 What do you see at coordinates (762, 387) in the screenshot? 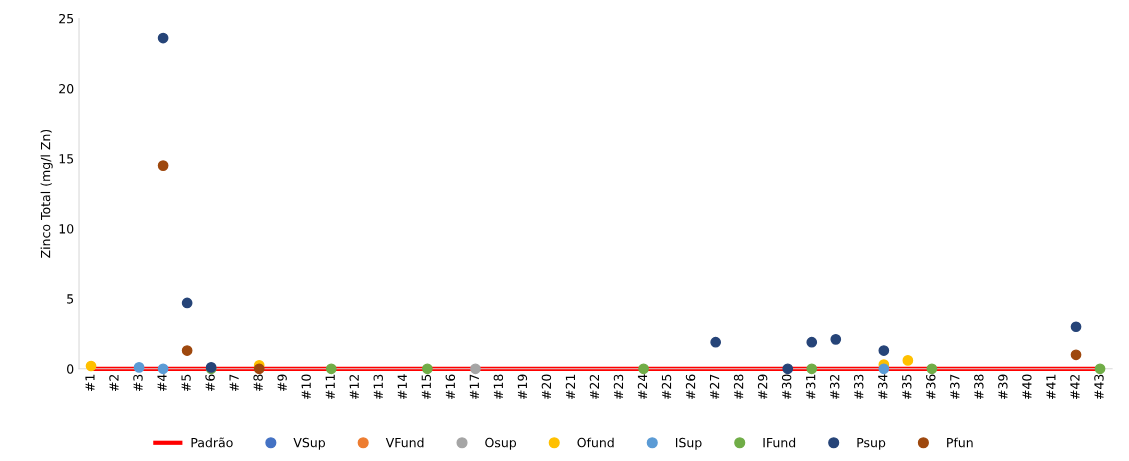
I see `x-tick-label: #29` at bounding box center [762, 387].